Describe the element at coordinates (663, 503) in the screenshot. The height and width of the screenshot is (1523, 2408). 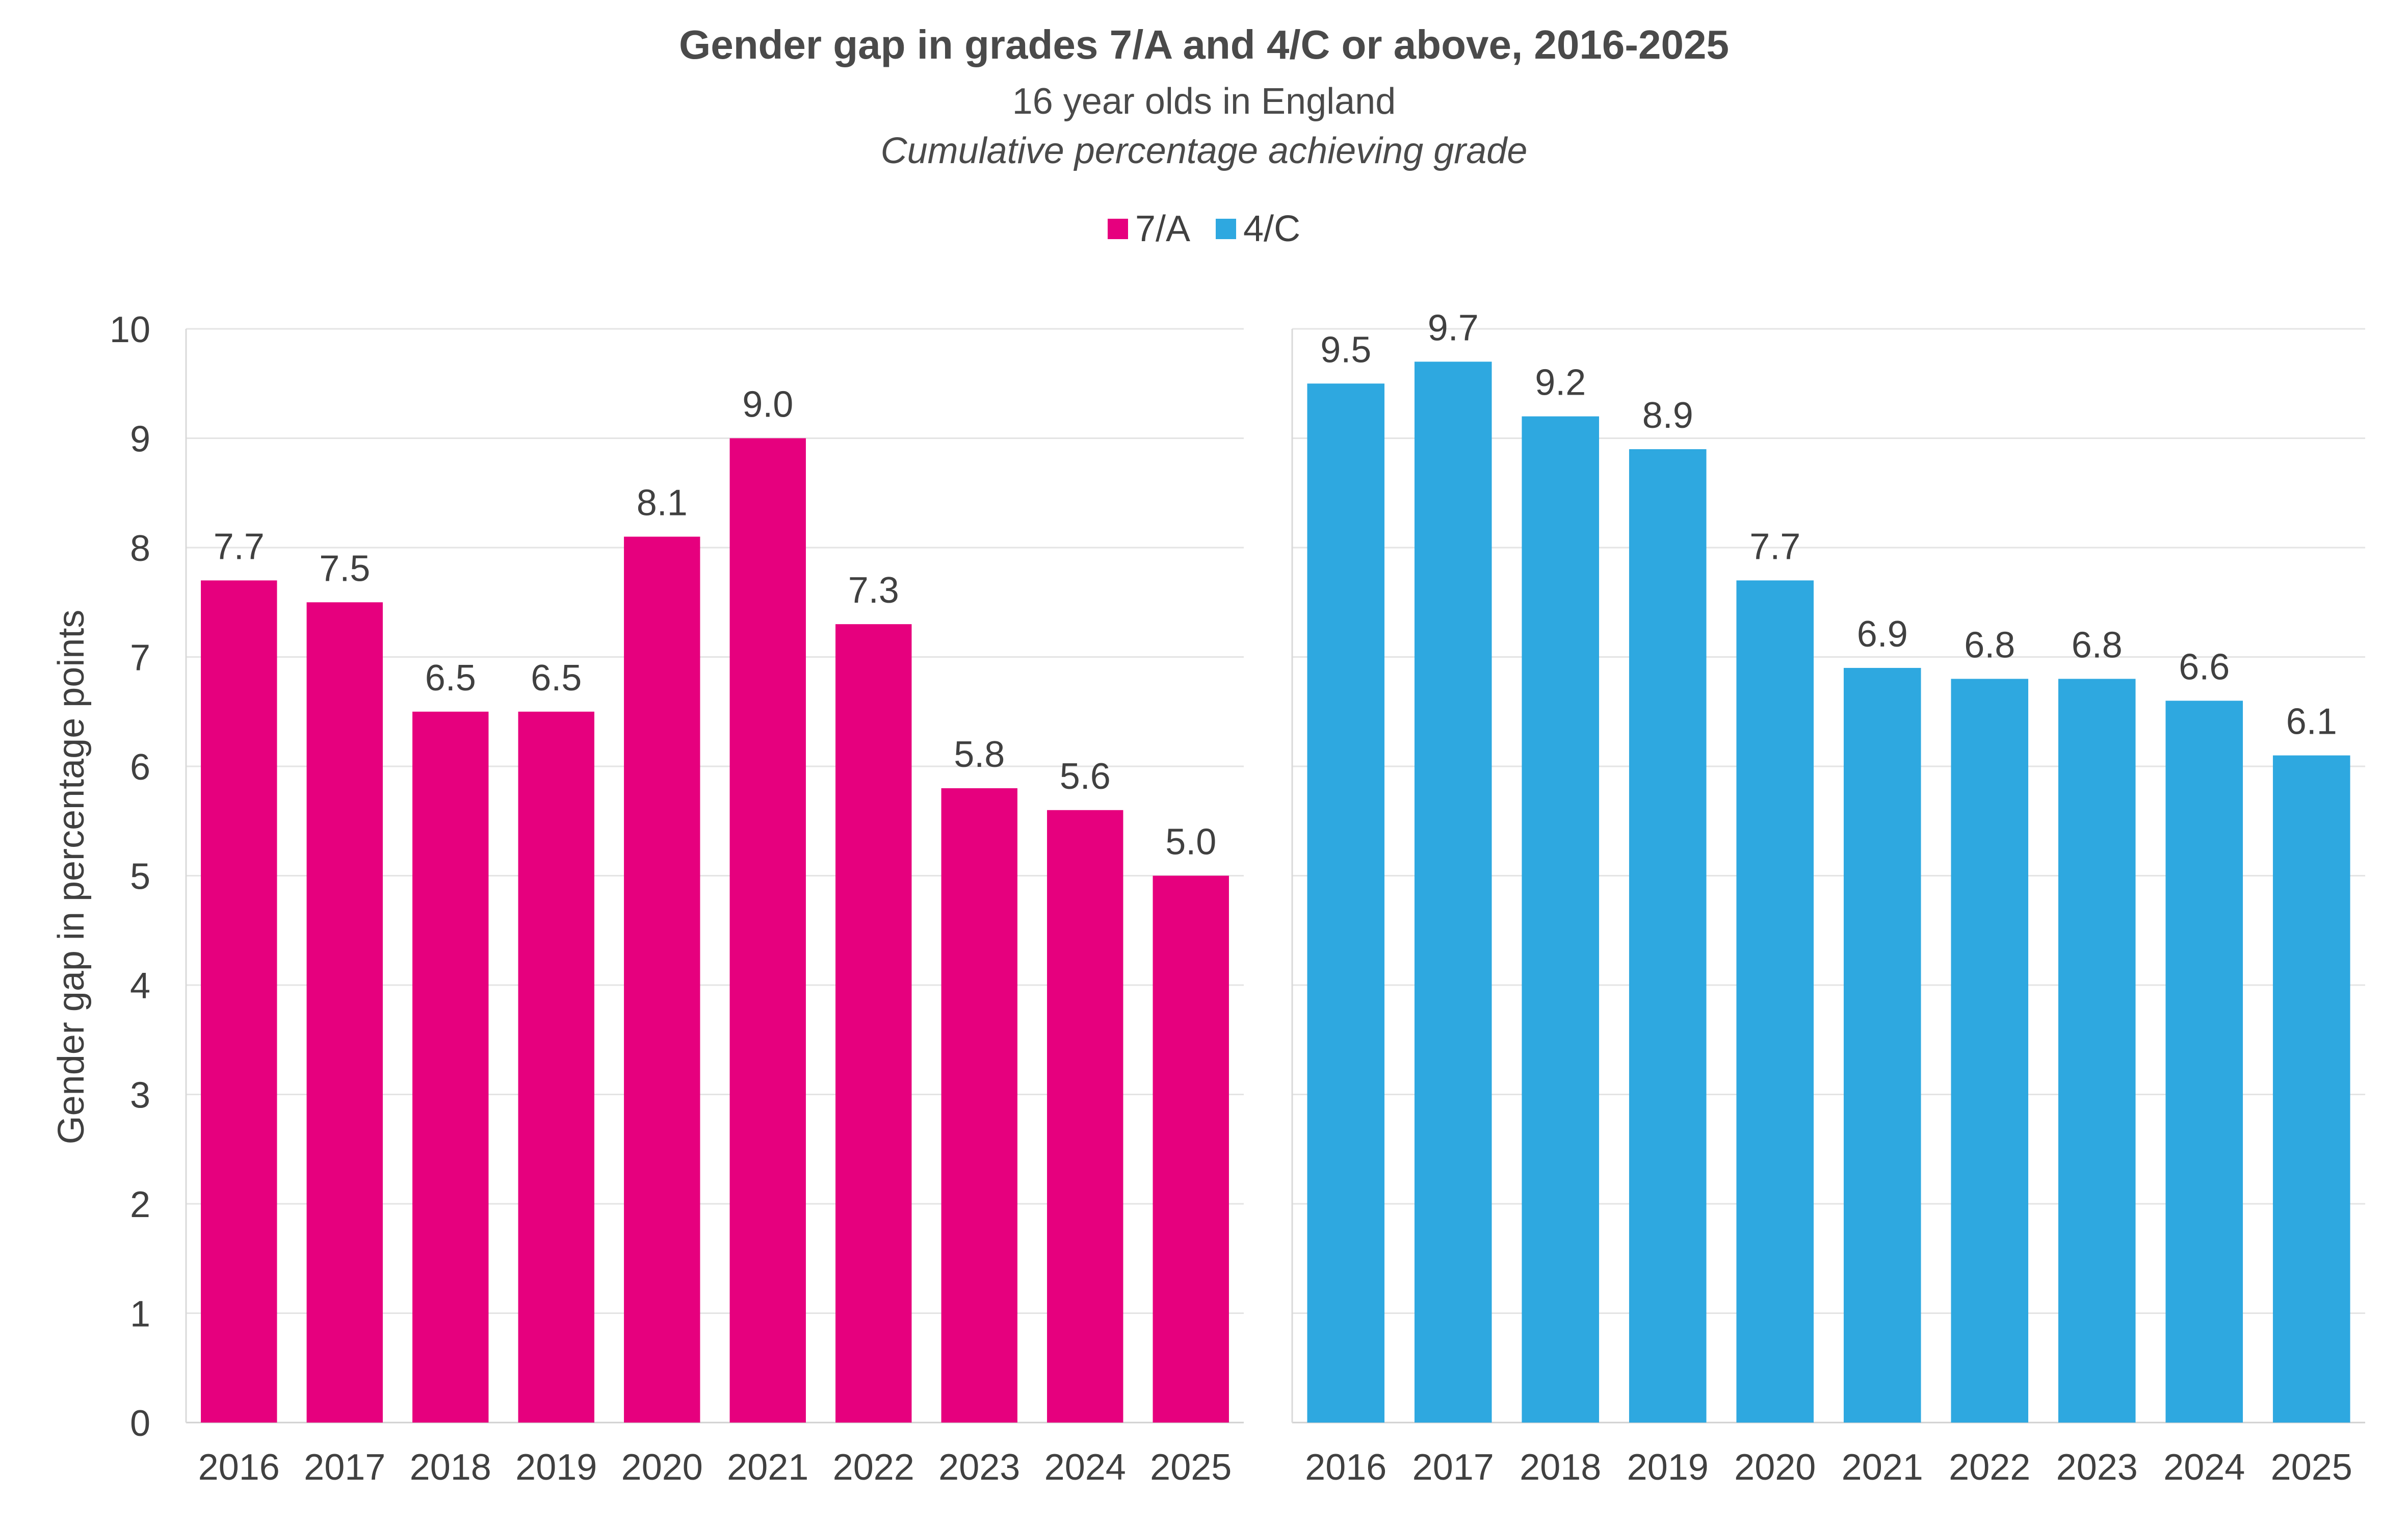
I see `data-label: 8.1` at that location.